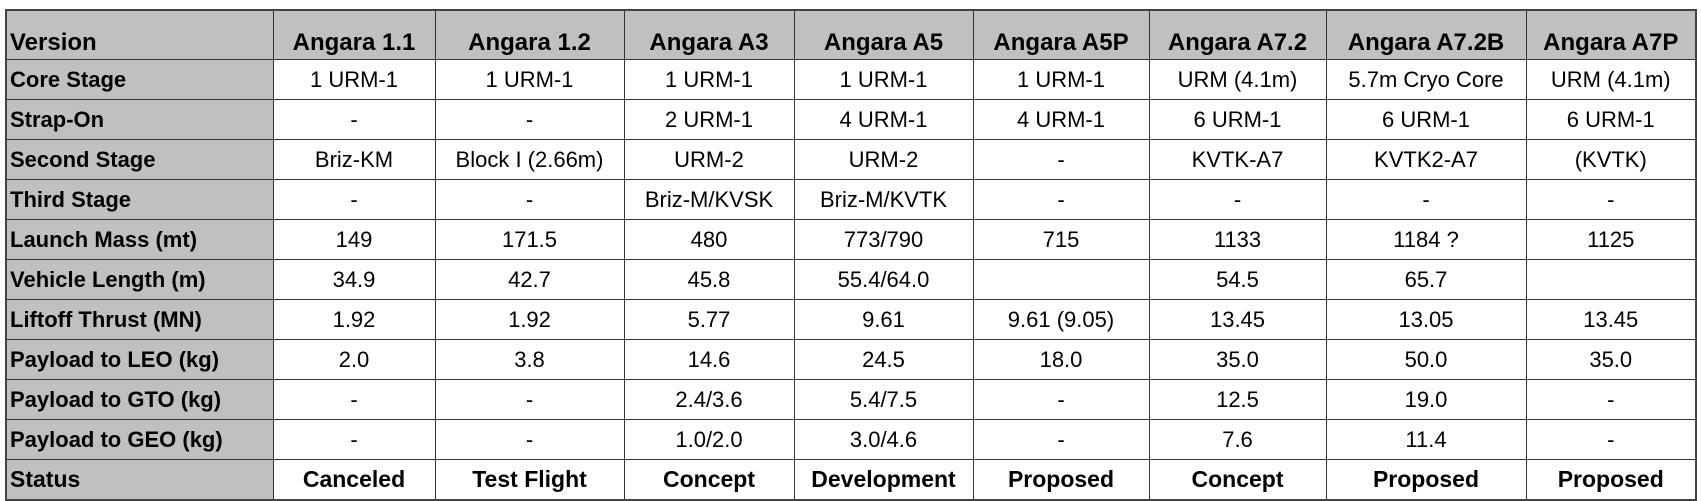 Image resolution: width=1701 pixels, height=501 pixels. I want to click on header-cell: Version, so click(139, 34).